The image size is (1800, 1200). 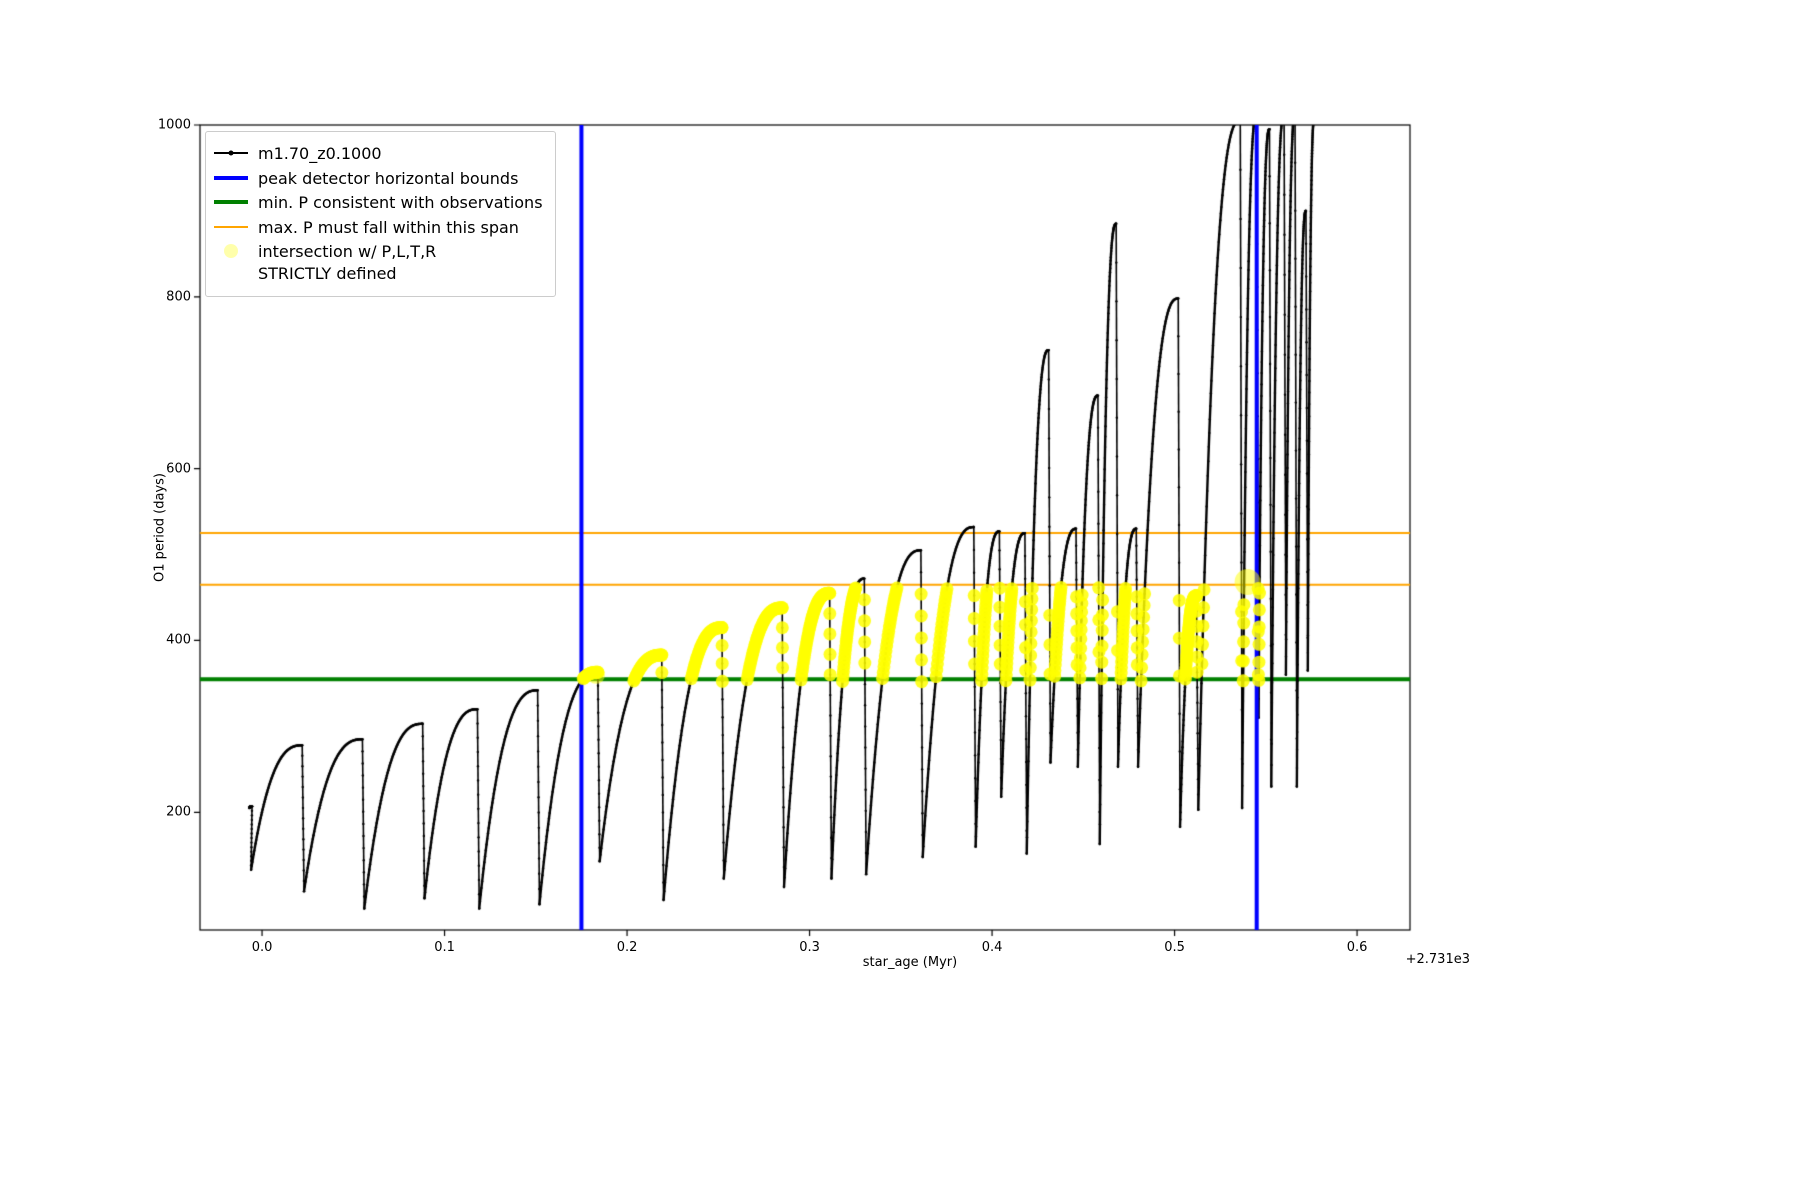 What do you see at coordinates (262, 947) in the screenshot?
I see `x-tick-label: 0.0` at bounding box center [262, 947].